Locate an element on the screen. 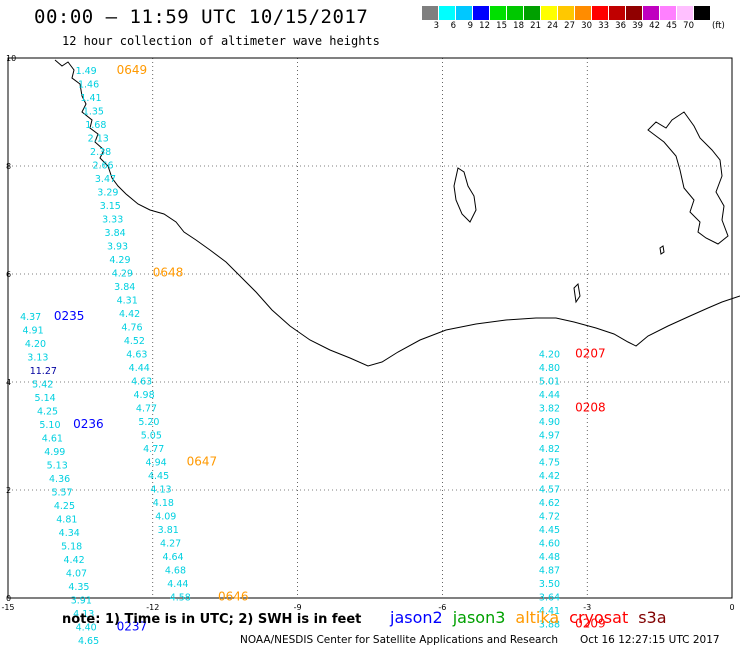 The width and height of the screenshot is (740, 650). wave-height-value: 3.47 is located at coordinates (105, 179).